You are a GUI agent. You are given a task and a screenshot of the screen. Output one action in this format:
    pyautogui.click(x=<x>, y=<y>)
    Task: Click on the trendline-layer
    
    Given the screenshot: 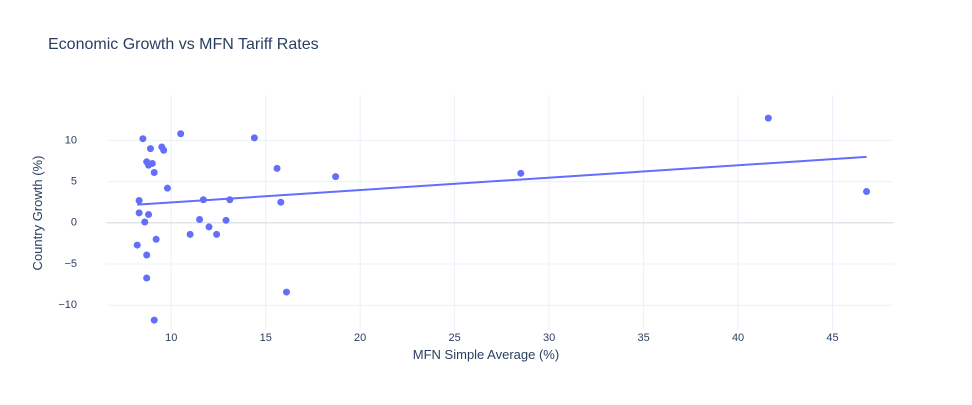 What is the action you would take?
    pyautogui.click(x=502, y=180)
    